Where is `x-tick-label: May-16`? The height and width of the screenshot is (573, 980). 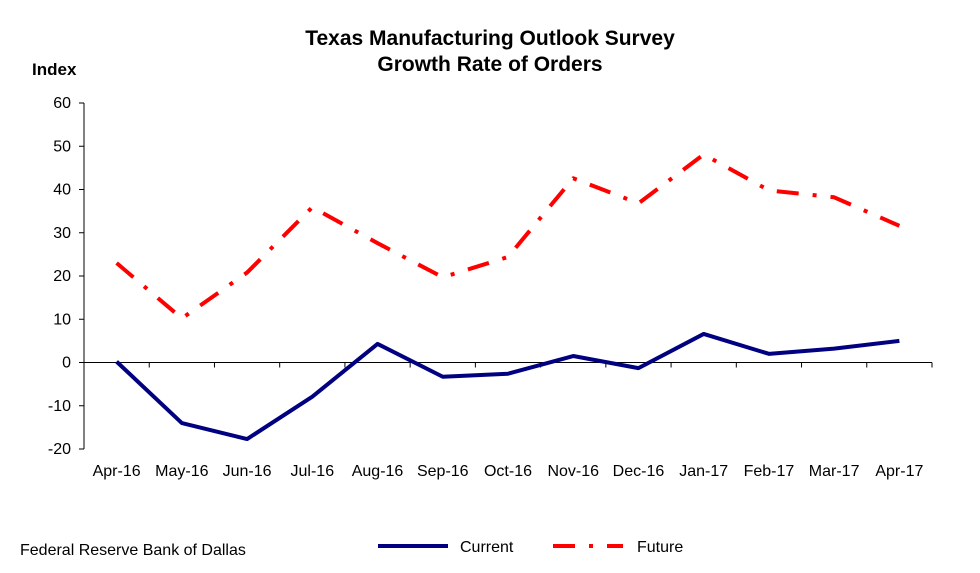
x-tick-label: May-16 is located at coordinates (181, 471).